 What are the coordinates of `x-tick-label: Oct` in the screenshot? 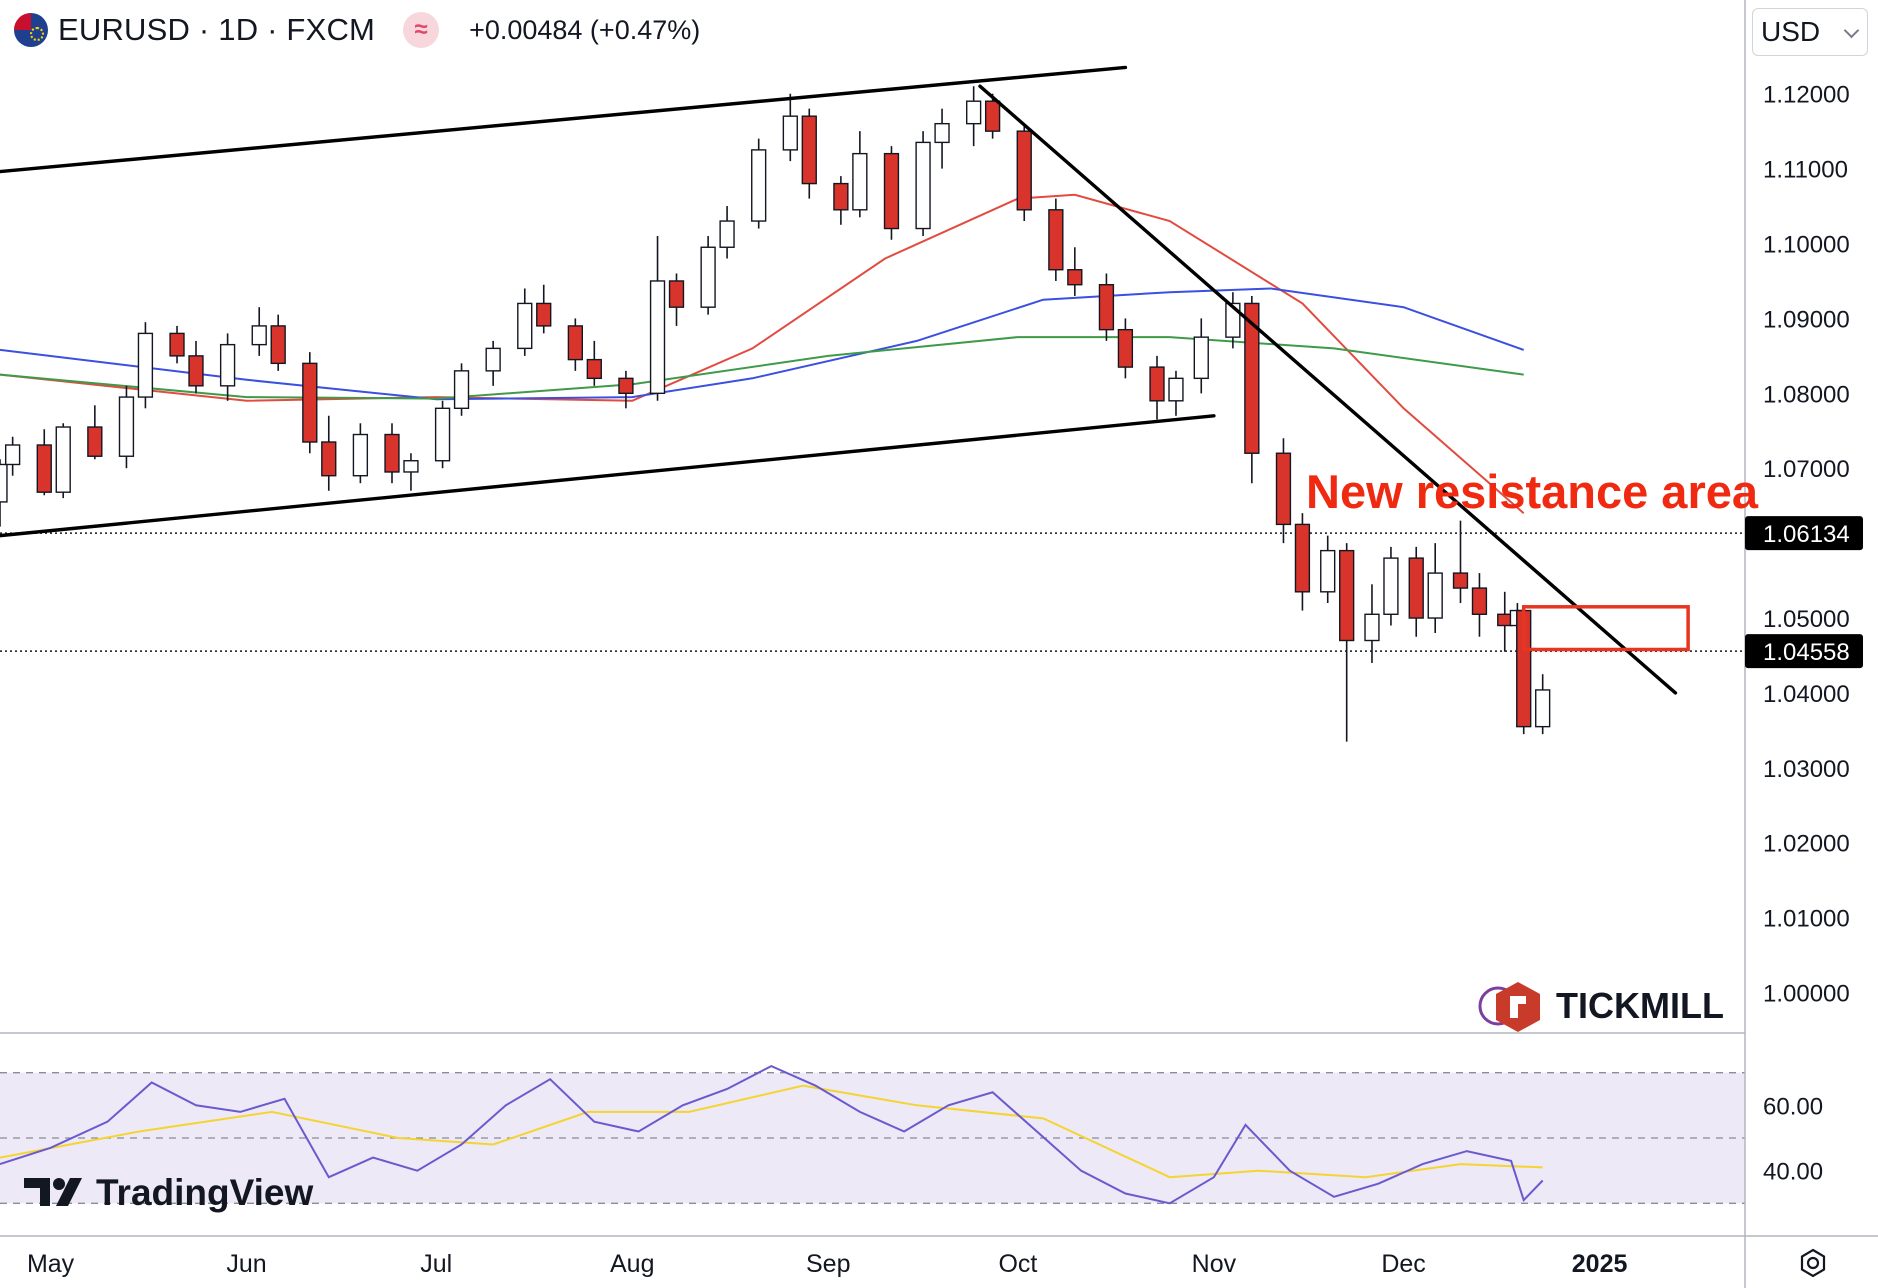 It's located at (1017, 1264).